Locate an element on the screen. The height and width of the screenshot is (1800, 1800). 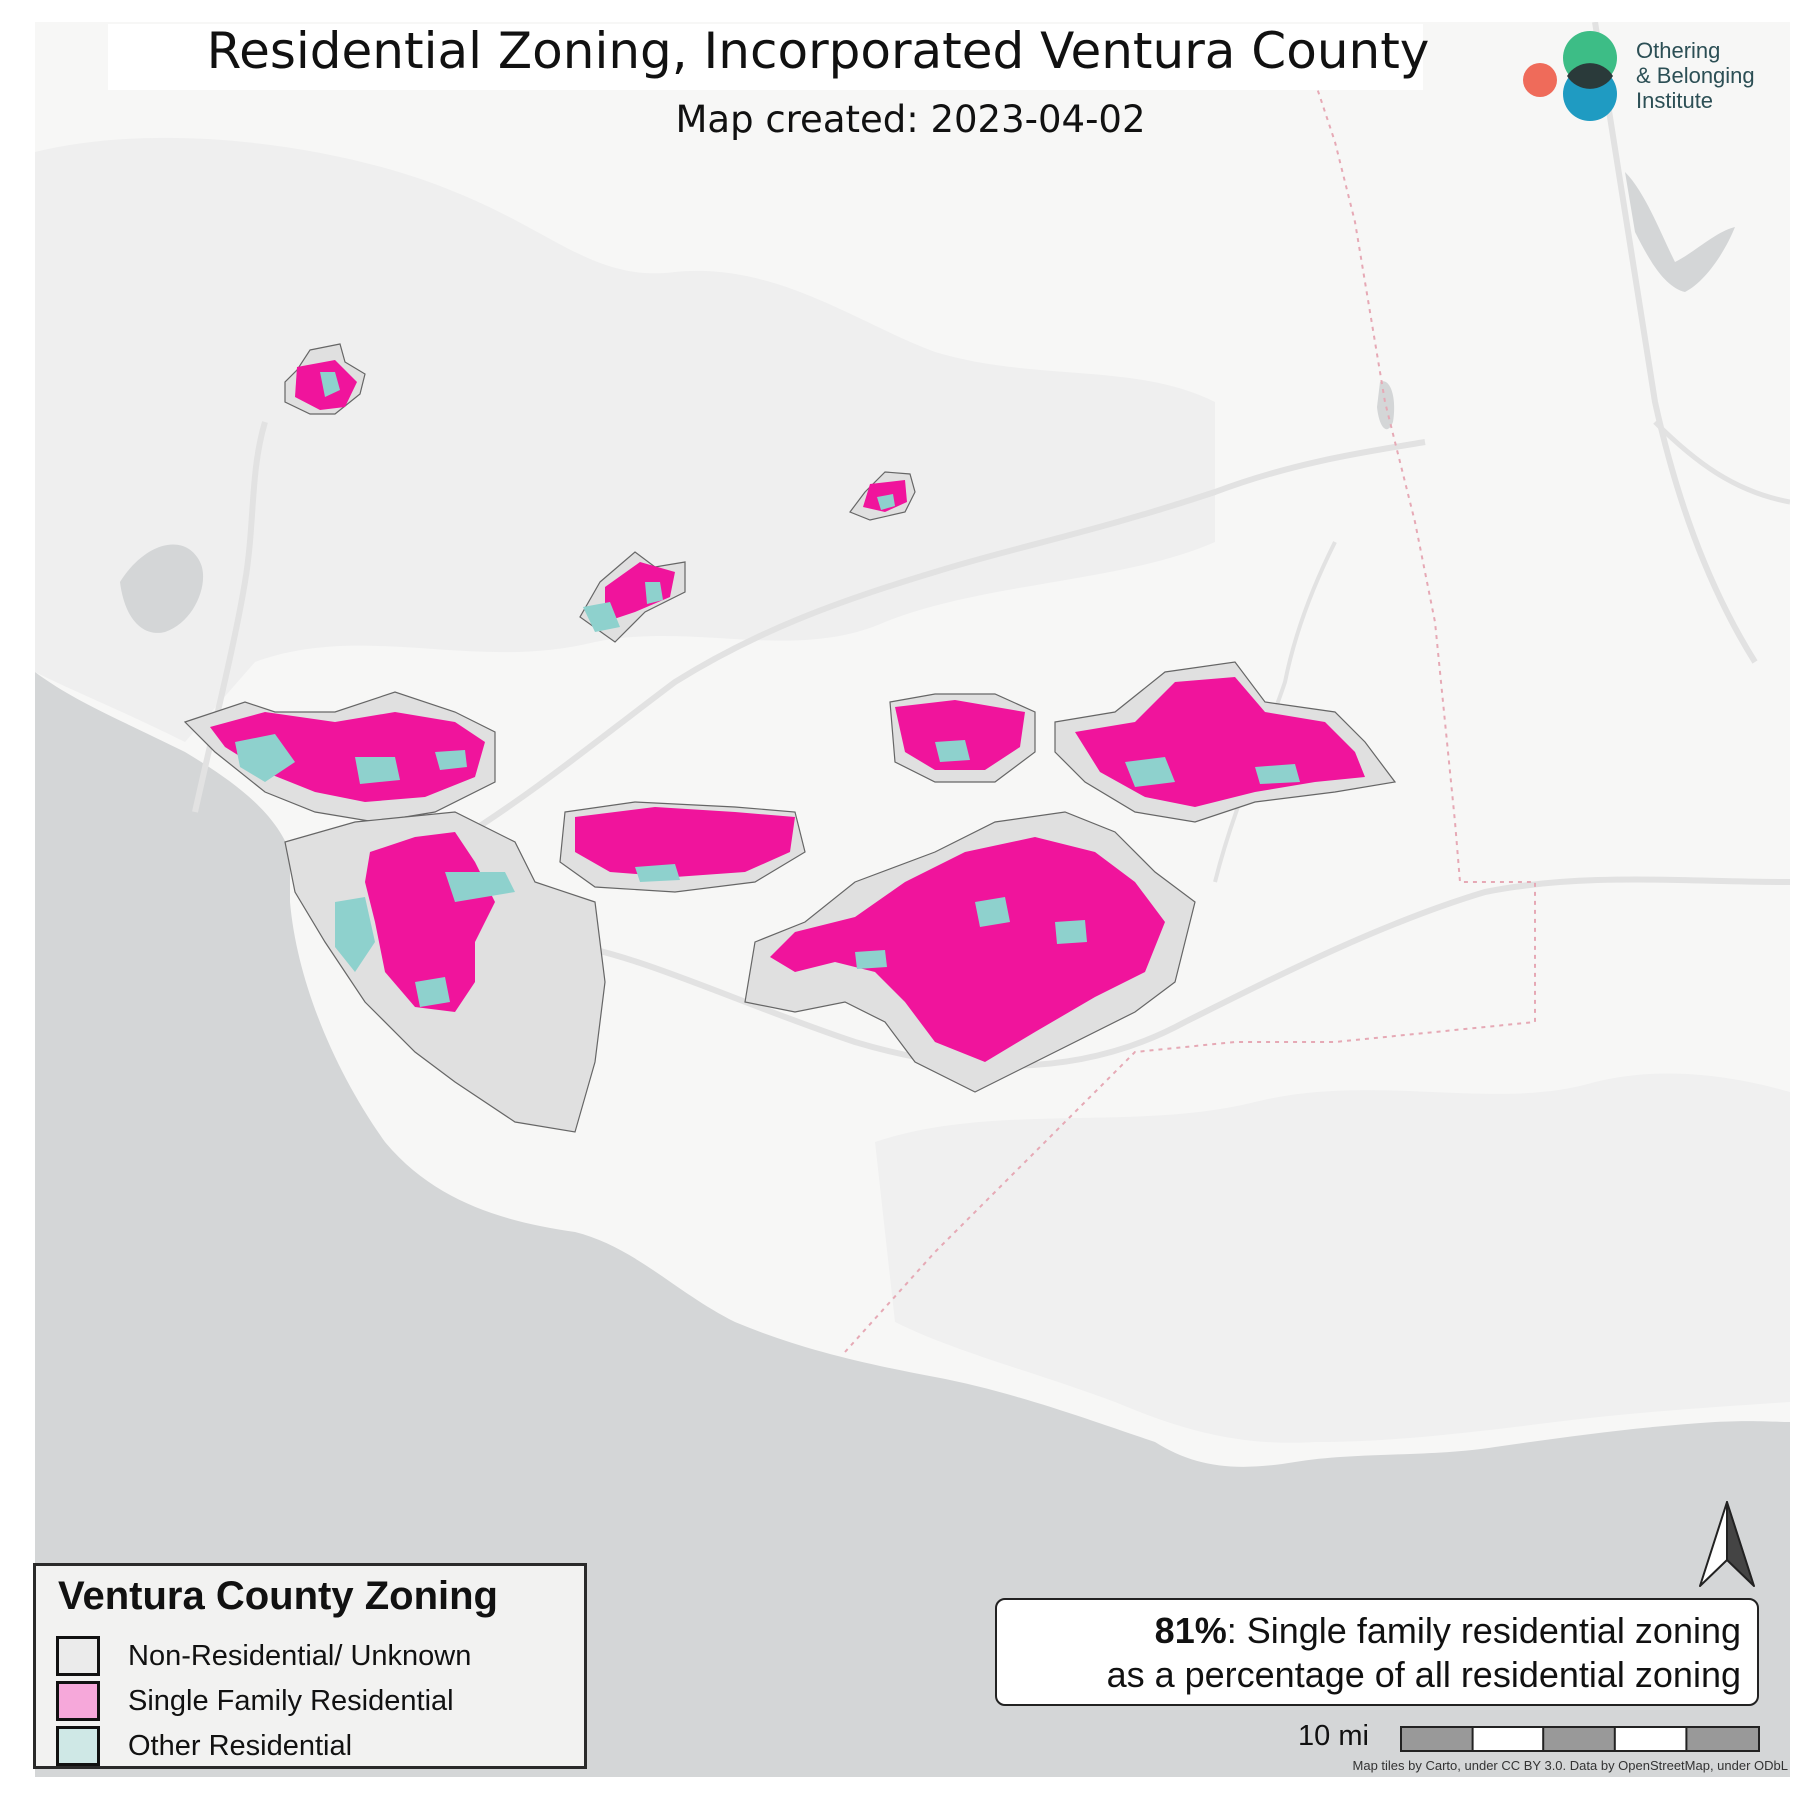
city-oxnard is located at coordinates (445, 972).